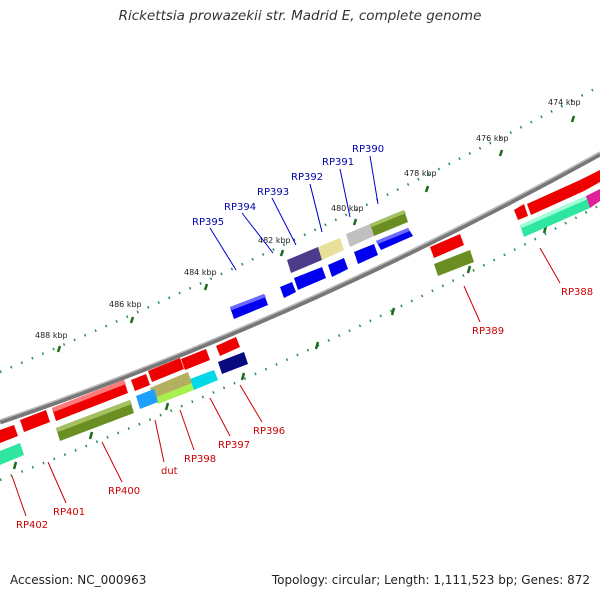  What do you see at coordinates (564, 102) in the screenshot?
I see `kbp-474: 474 kbp` at bounding box center [564, 102].